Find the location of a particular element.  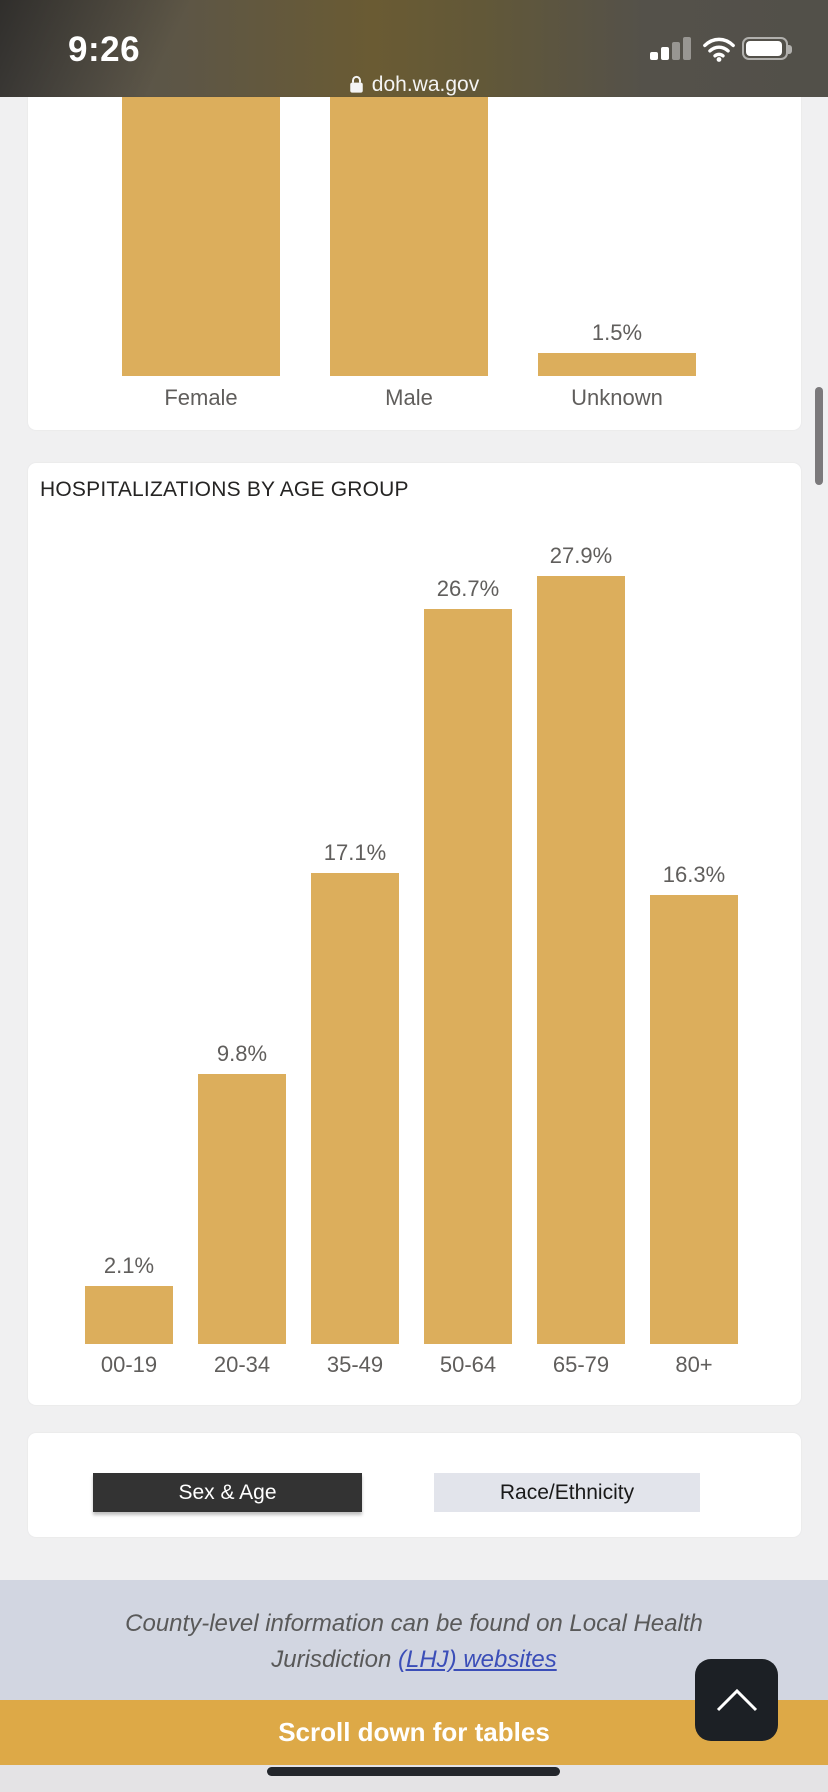

bar-female is located at coordinates (201, 236).